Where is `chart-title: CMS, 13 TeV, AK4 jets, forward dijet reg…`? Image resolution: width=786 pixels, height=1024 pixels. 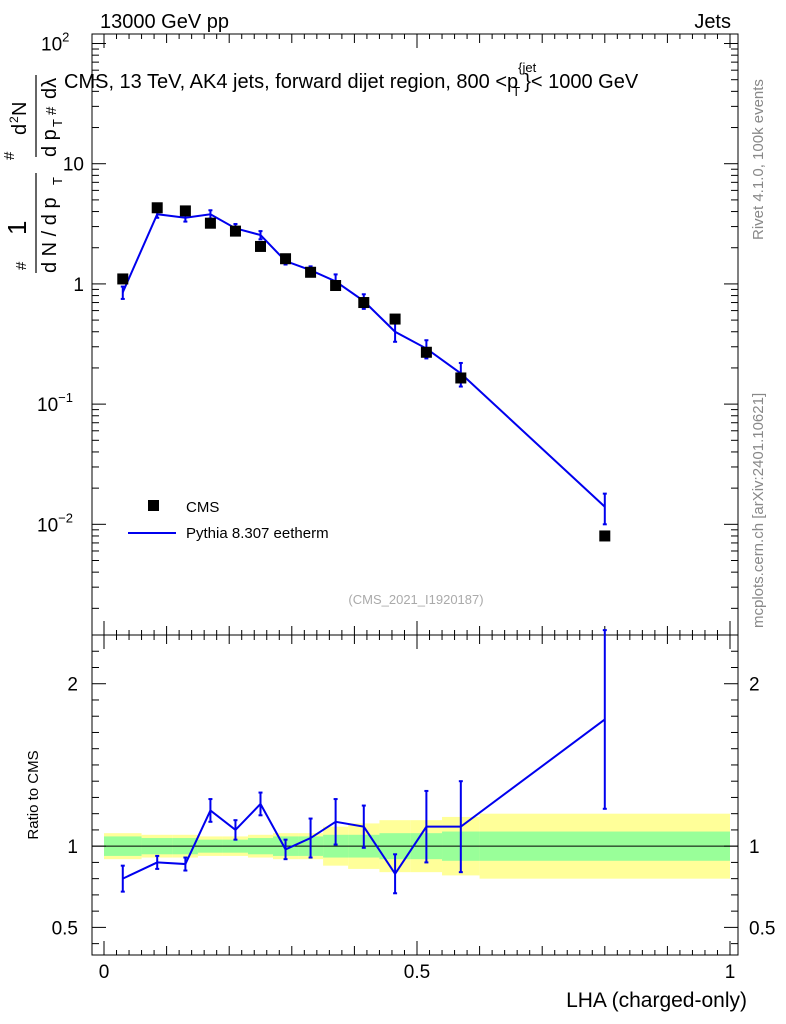
chart-title: CMS, 13 TeV, AK4 jets, forward dijet reg… is located at coordinates (351, 79).